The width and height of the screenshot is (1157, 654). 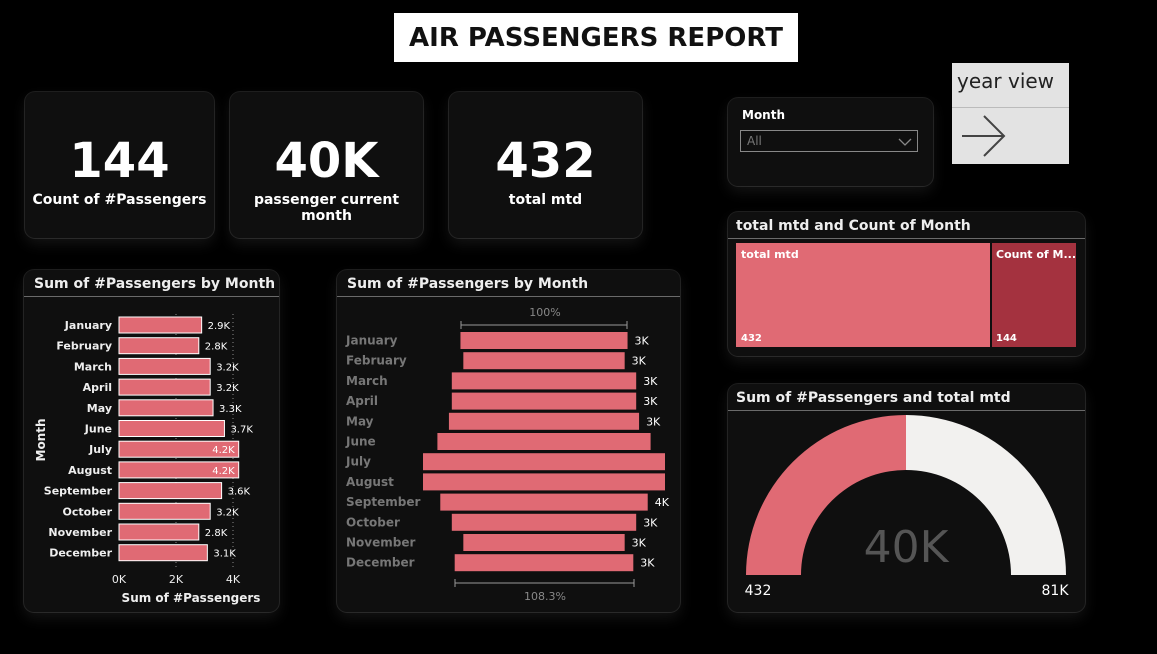 I want to click on chevron-down-icon, so click(x=905, y=142).